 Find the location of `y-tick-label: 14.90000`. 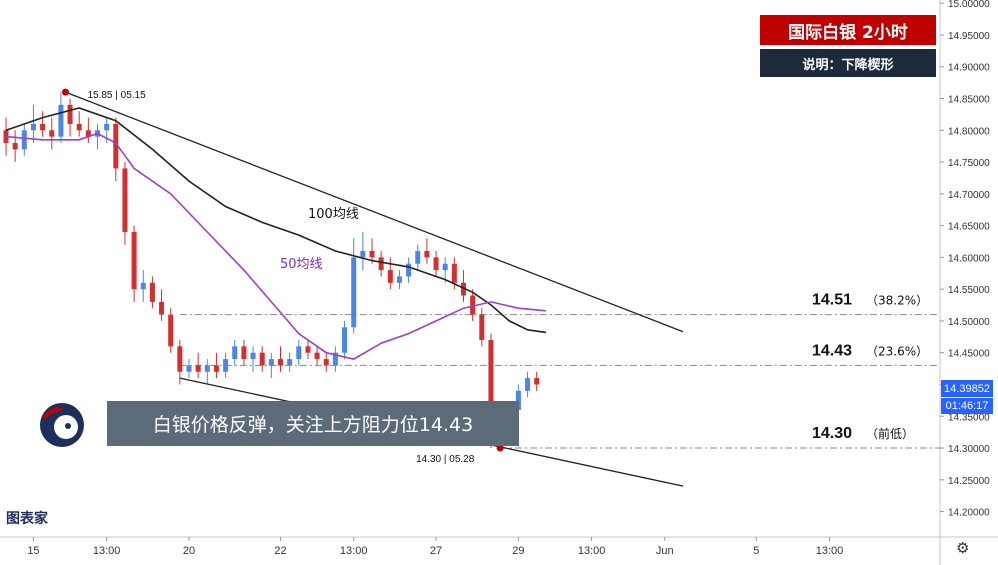

y-tick-label: 14.90000 is located at coordinates (969, 68).